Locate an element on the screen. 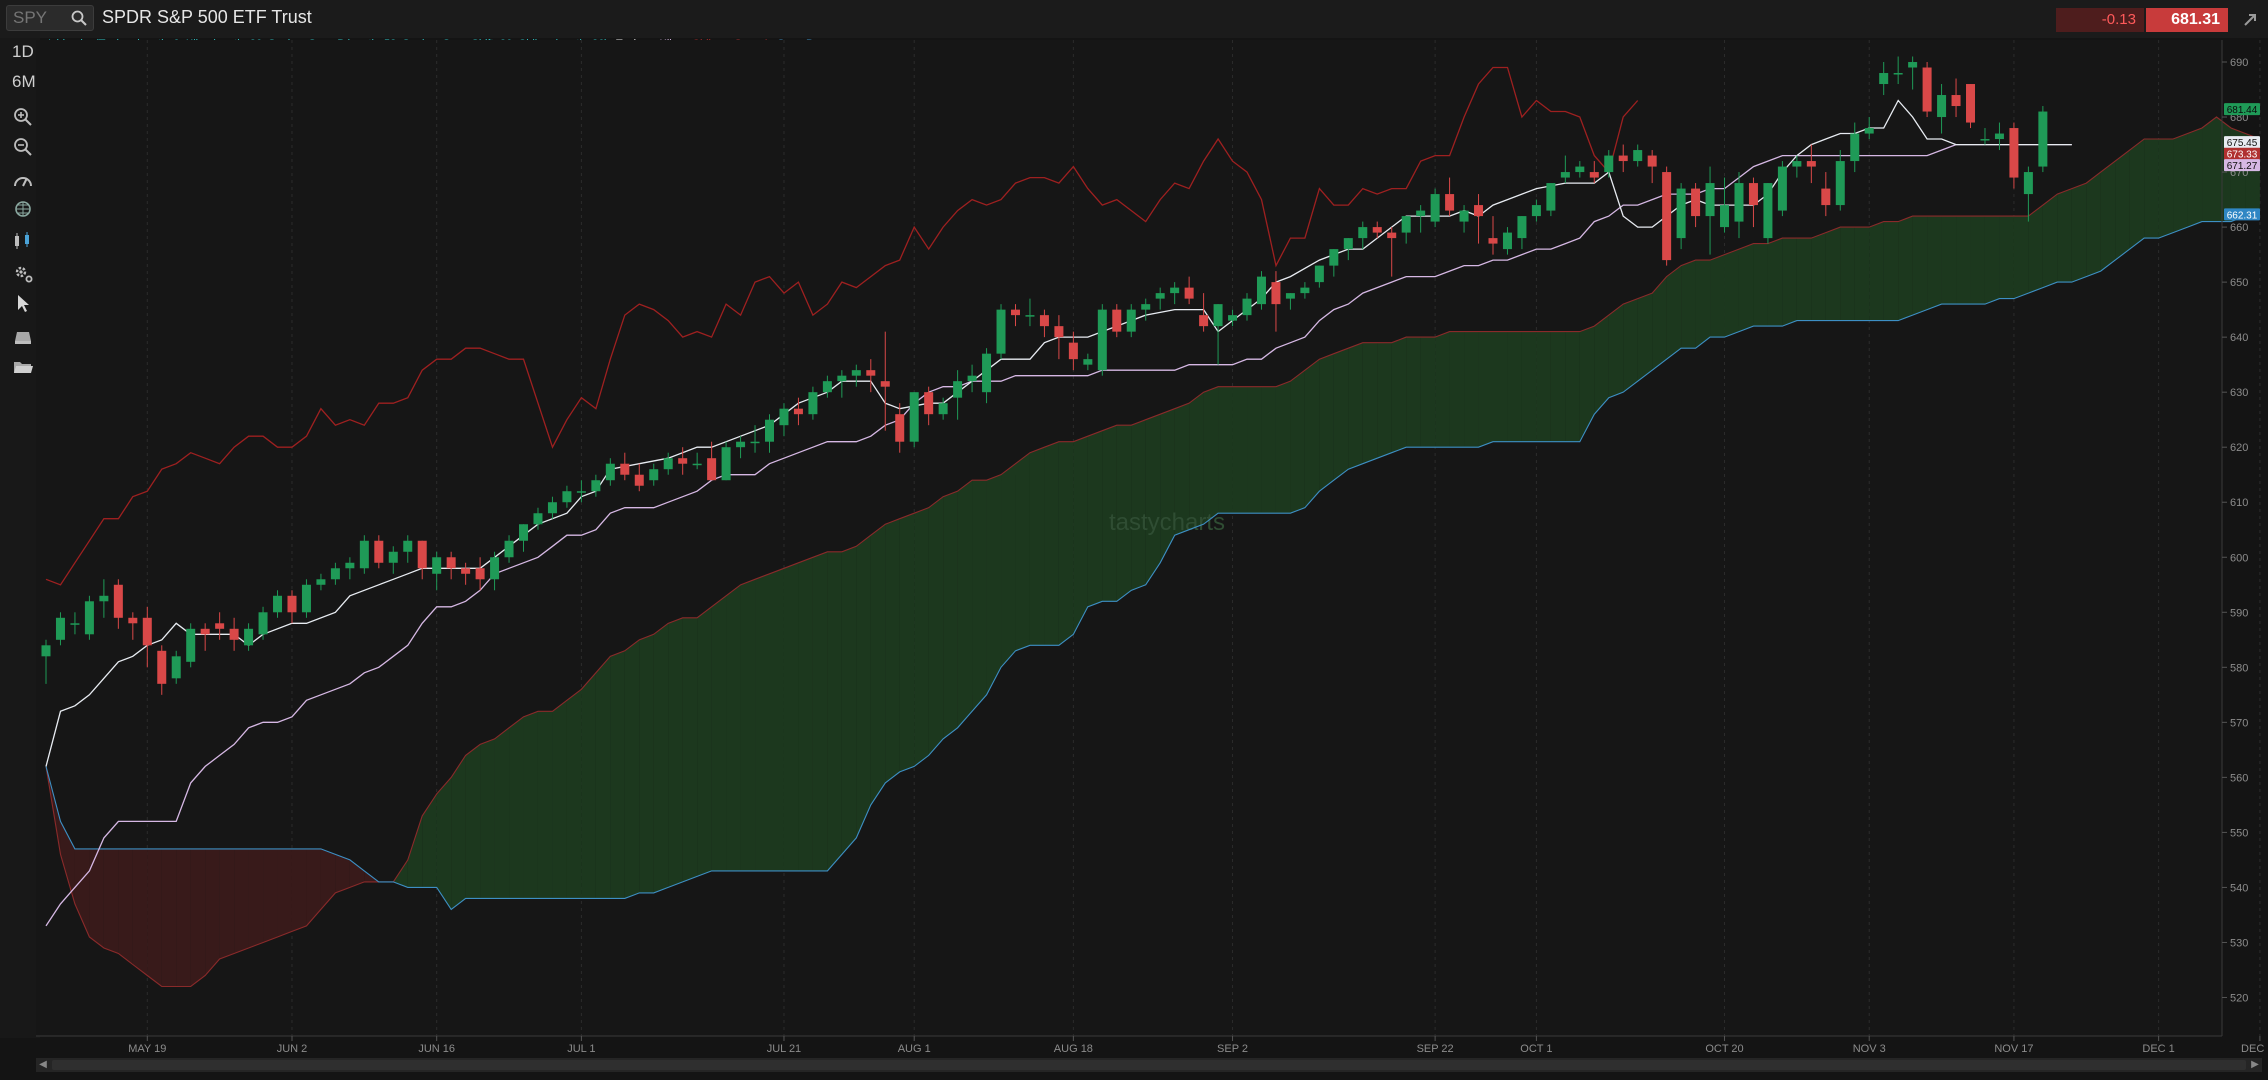 This screenshot has height=1080, width=2268. y-tick-label: 610 is located at coordinates (2239, 503).